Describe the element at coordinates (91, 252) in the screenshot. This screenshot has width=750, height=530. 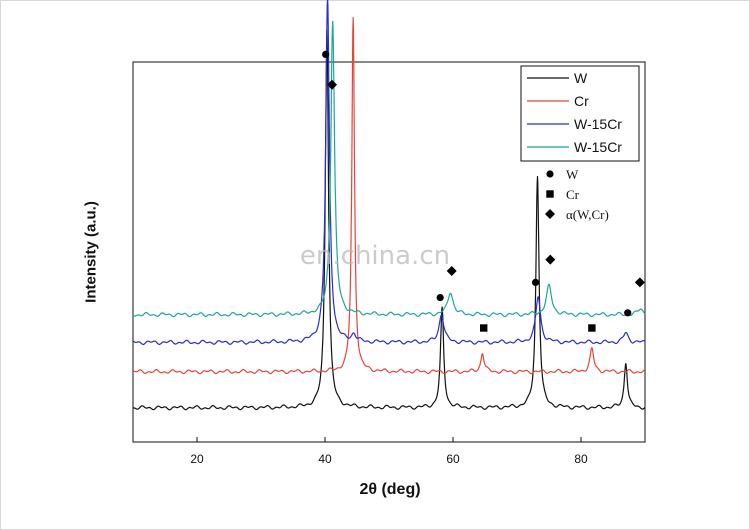
I see `y-axis-label: Intensity (a.u.)` at that location.